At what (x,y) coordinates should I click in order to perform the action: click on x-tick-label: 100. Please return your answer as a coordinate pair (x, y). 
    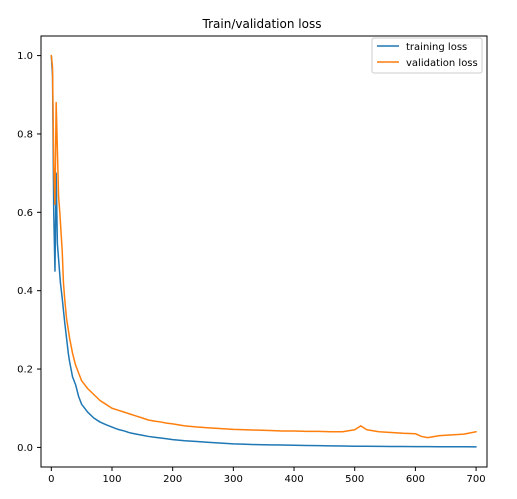
    Looking at the image, I should click on (111, 479).